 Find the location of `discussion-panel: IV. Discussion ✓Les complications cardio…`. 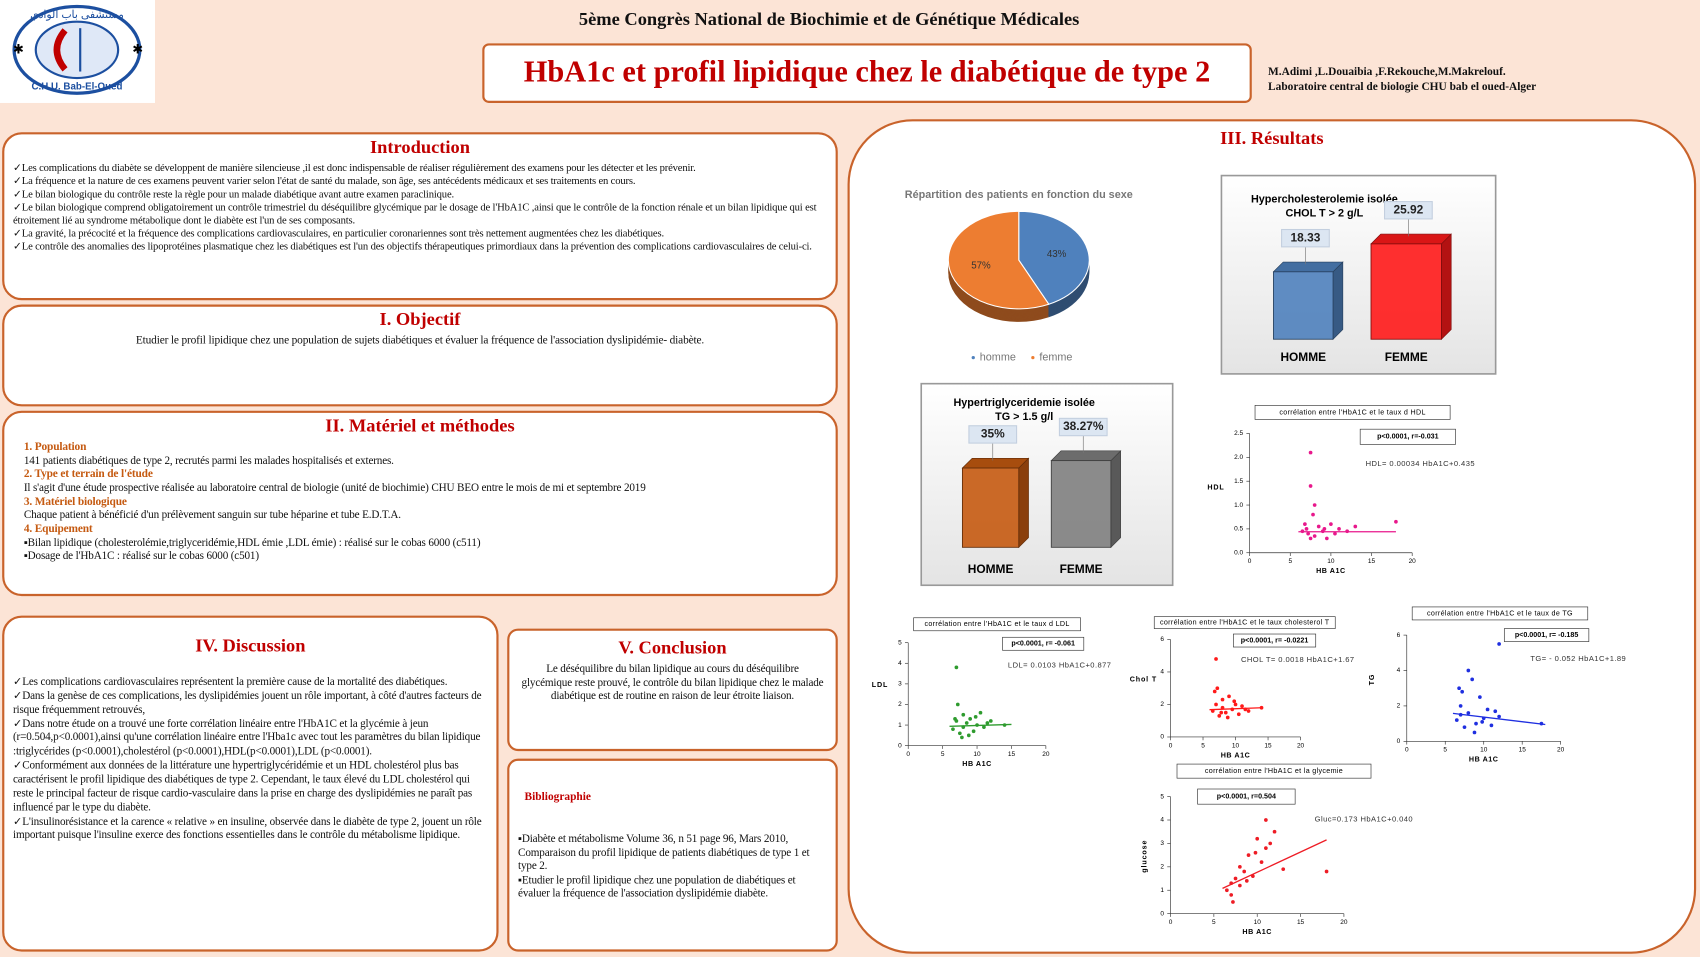

discussion-panel: IV. Discussion ✓Les complications cardio… is located at coordinates (250, 783).